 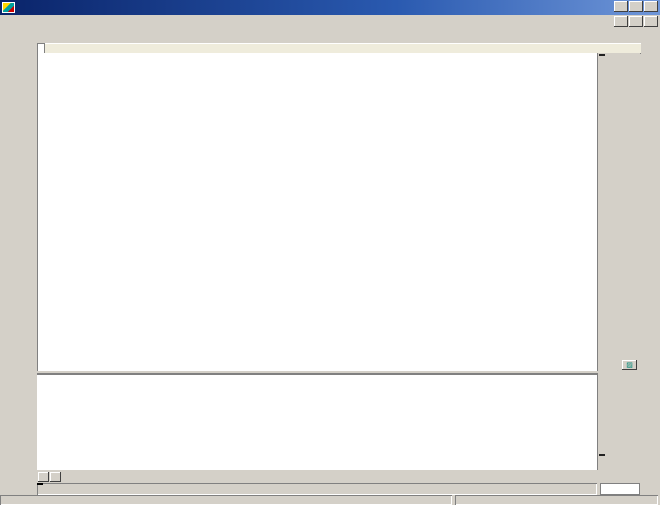 What do you see at coordinates (330, 35) in the screenshot?
I see `main-toolbar` at bounding box center [330, 35].